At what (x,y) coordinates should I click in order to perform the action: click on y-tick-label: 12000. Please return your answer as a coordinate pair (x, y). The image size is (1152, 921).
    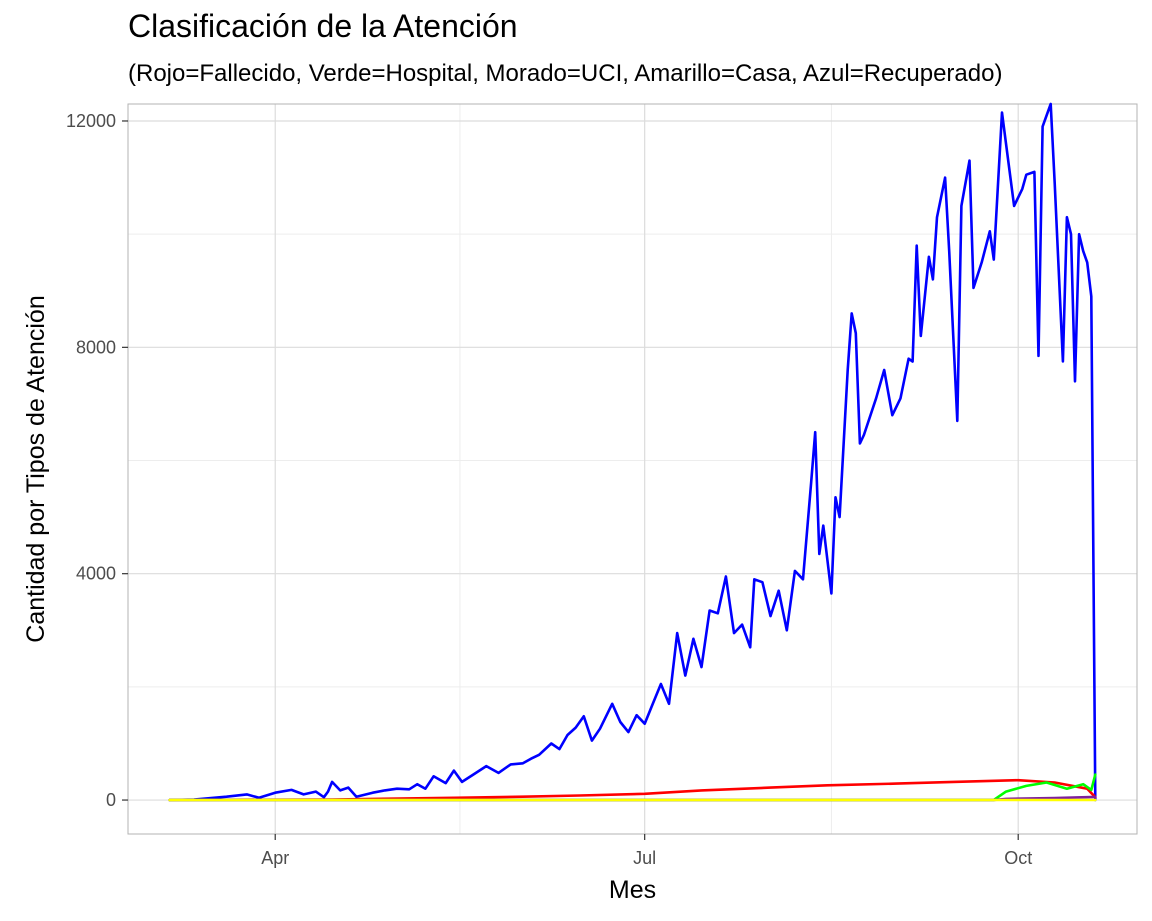
    Looking at the image, I should click on (91, 121).